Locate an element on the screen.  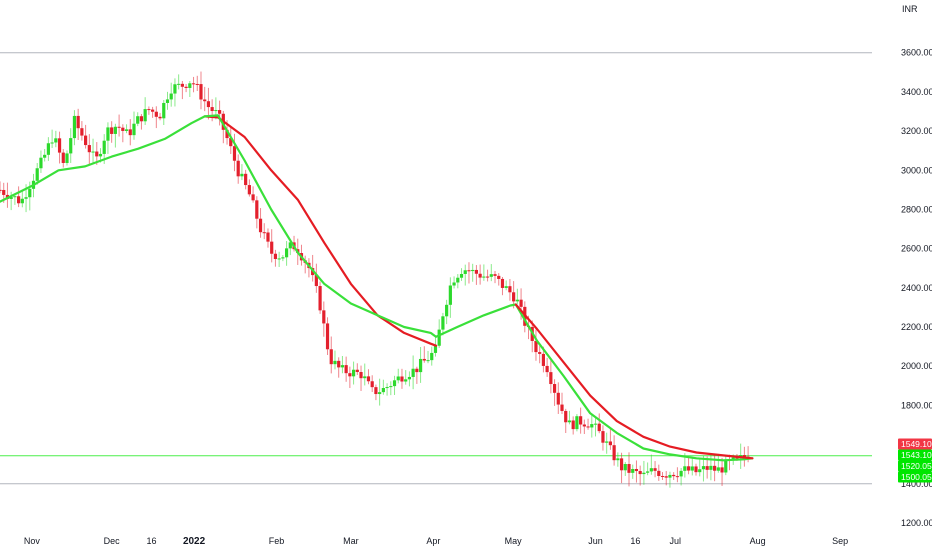
x-tick-label: Feb is located at coordinates (277, 541).